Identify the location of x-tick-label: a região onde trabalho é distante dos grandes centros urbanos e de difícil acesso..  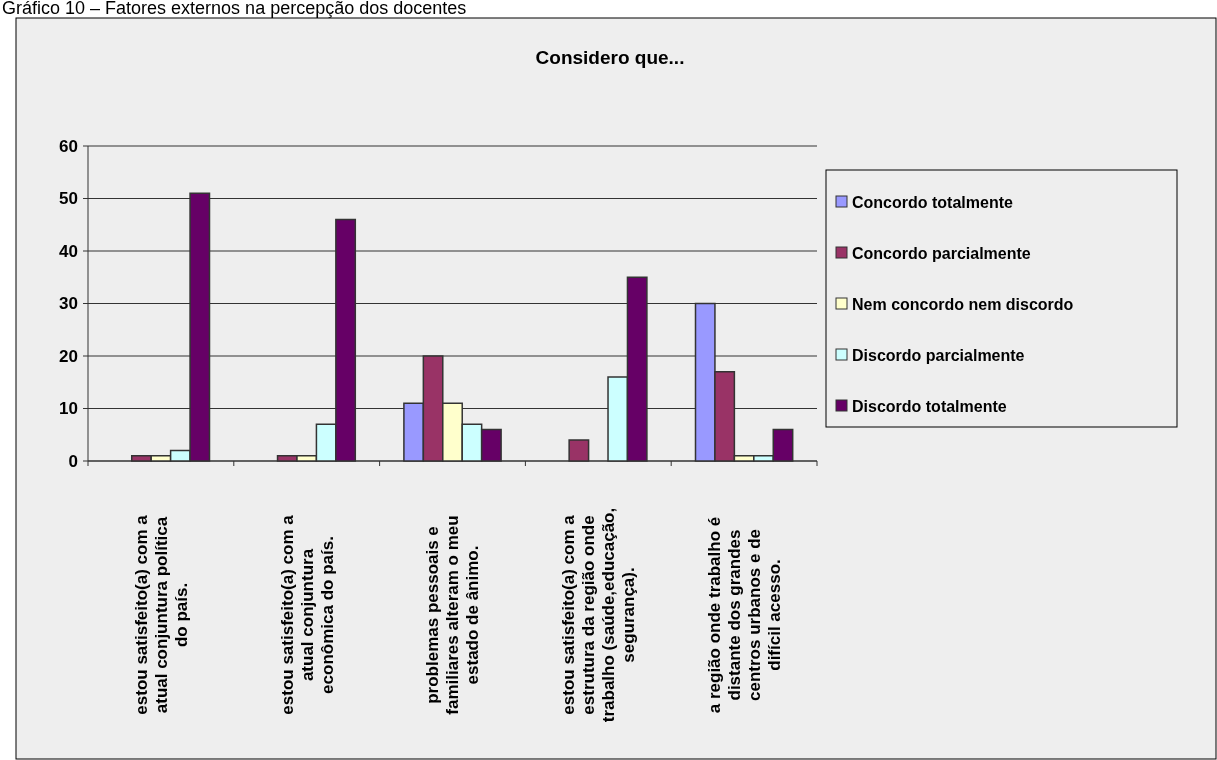
(745, 615).